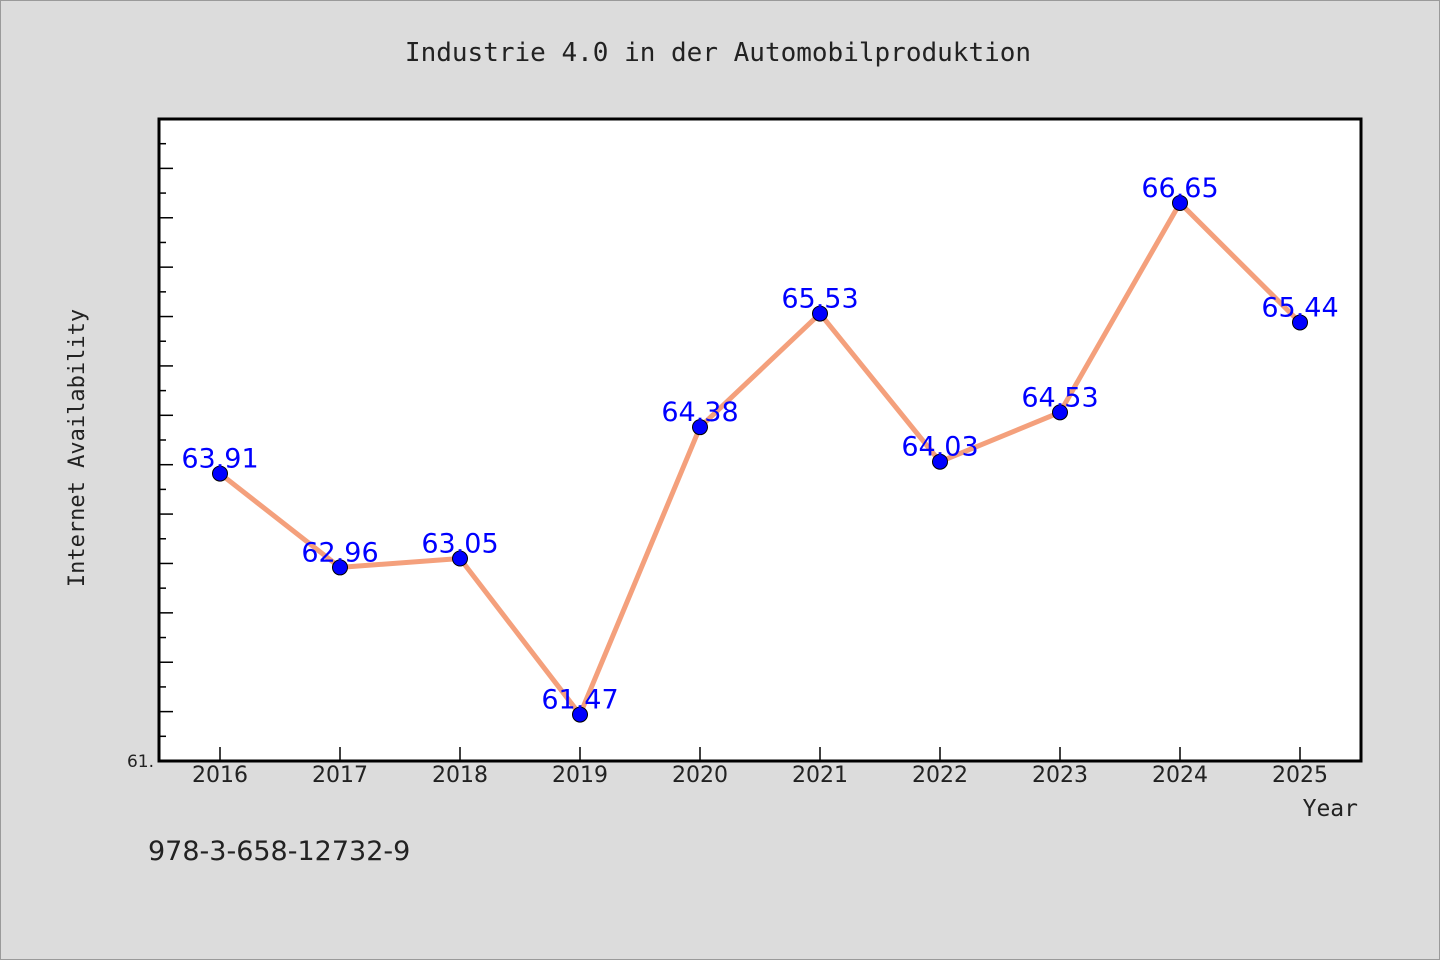  I want to click on x-axis-ticks, so click(760, 754).